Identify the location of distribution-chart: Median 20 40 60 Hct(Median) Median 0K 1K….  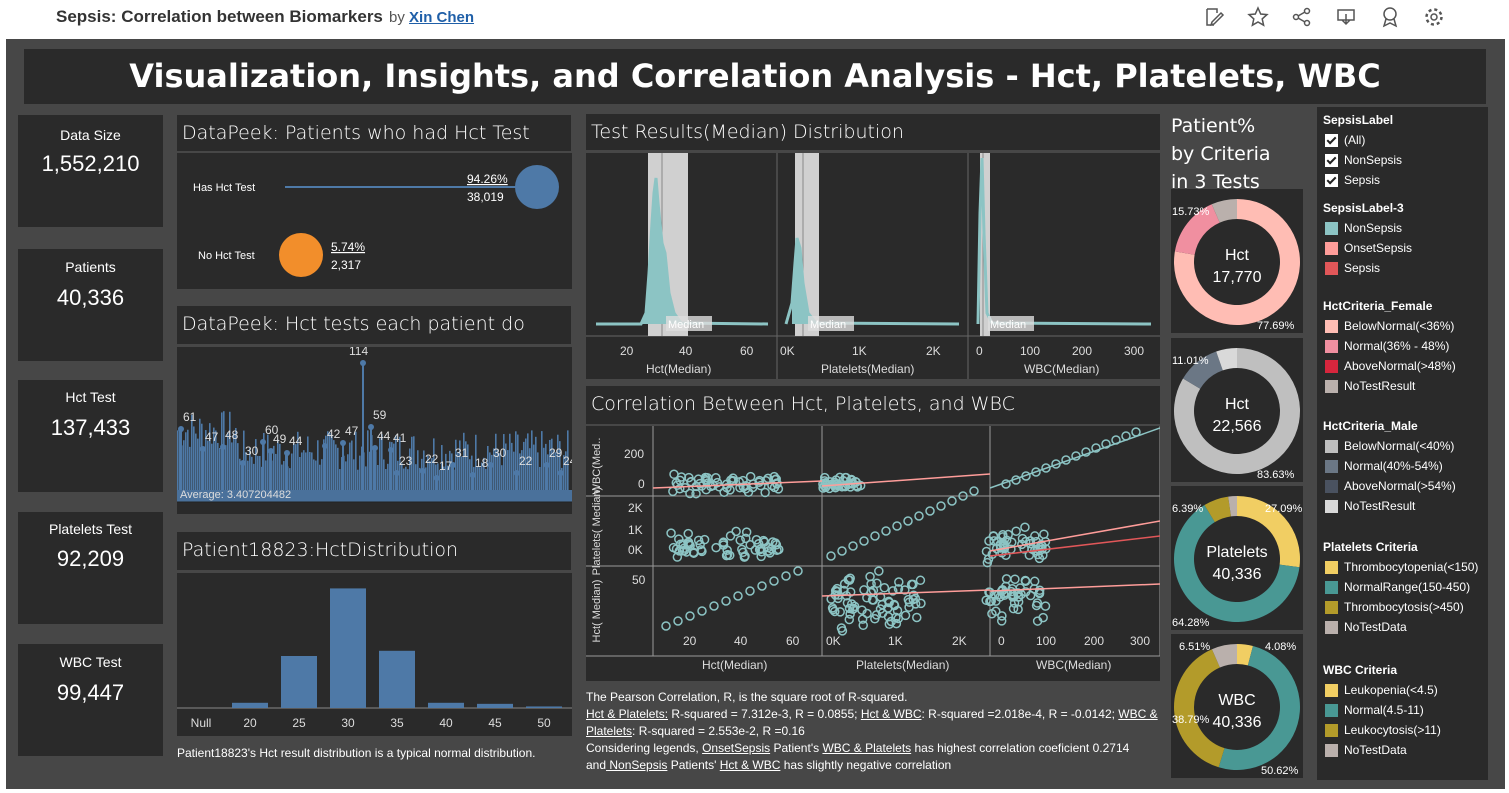
(873, 266).